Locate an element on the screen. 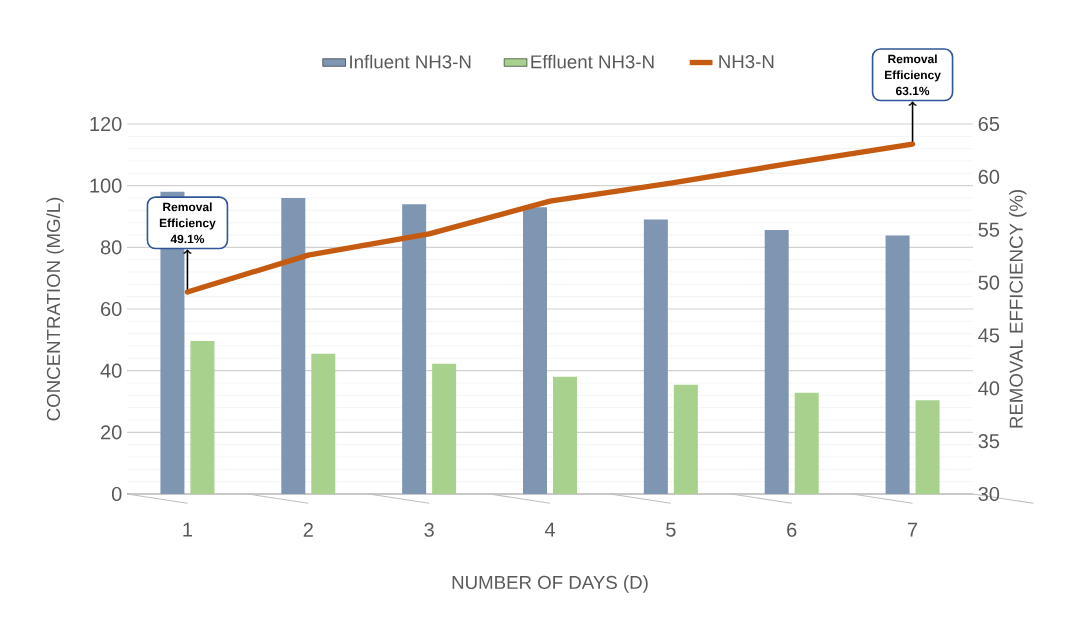 This screenshot has width=1085, height=642. y2-tick-label: 40 is located at coordinates (989, 388).